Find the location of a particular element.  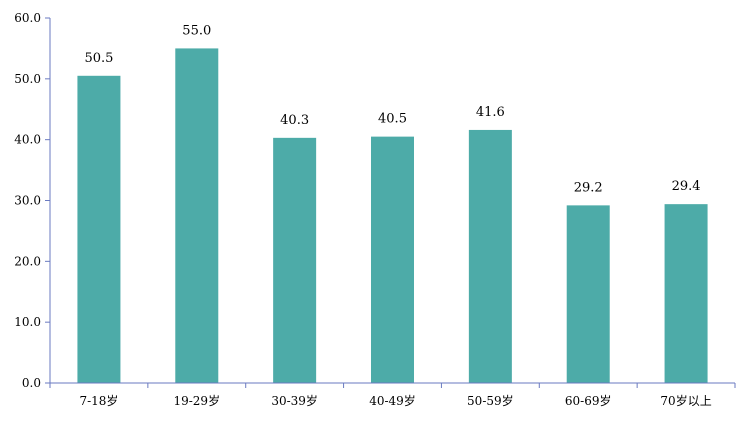

x-axis-ticks: 7-18岁 19-29岁 30-39岁 40-49岁 50-59岁 60-69岁 70岁以上 is located at coordinates (392, 395).